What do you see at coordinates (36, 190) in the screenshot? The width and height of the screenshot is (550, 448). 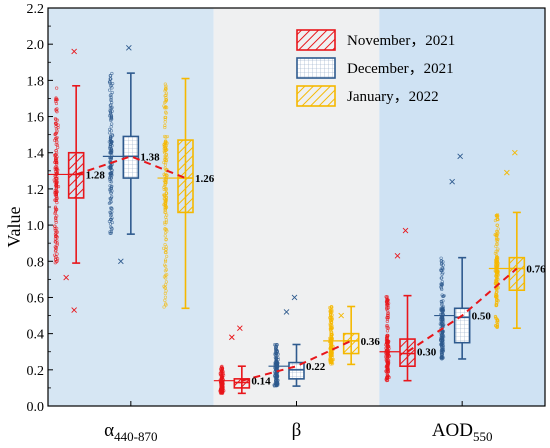 I see `y-tick-label: 1.2` at bounding box center [36, 190].